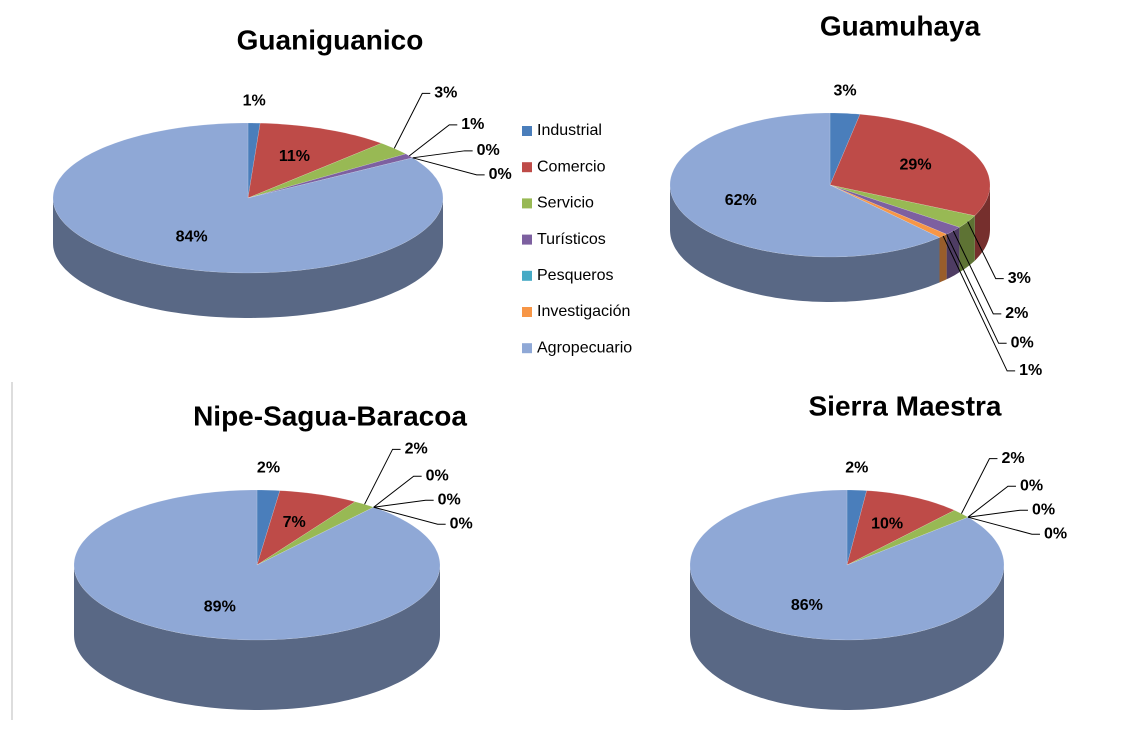 The width and height of the screenshot is (1145, 753). I want to click on value-label: 84%, so click(192, 237).